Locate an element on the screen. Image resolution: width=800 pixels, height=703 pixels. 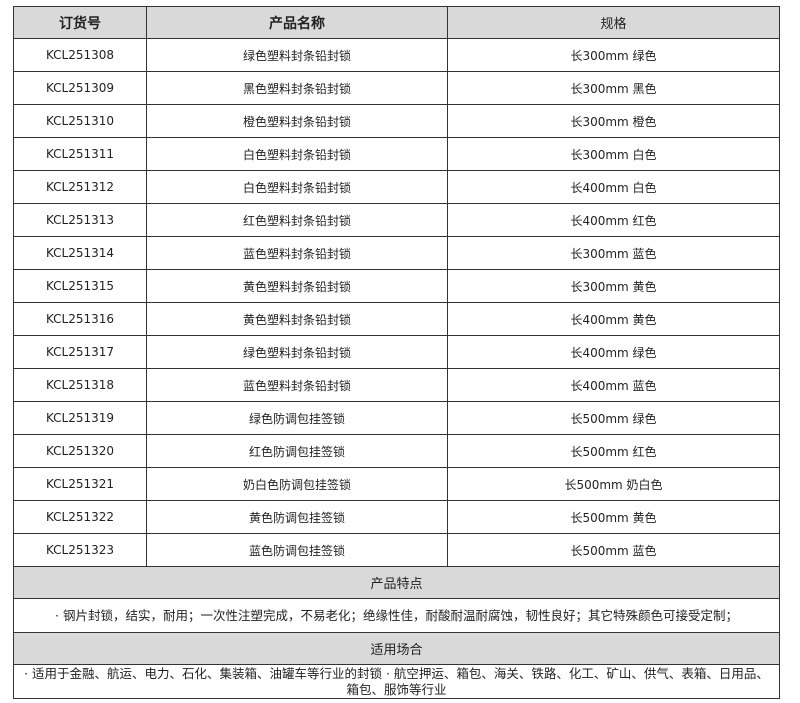
cell-spec: 长400mm 白色 is located at coordinates (613, 187).